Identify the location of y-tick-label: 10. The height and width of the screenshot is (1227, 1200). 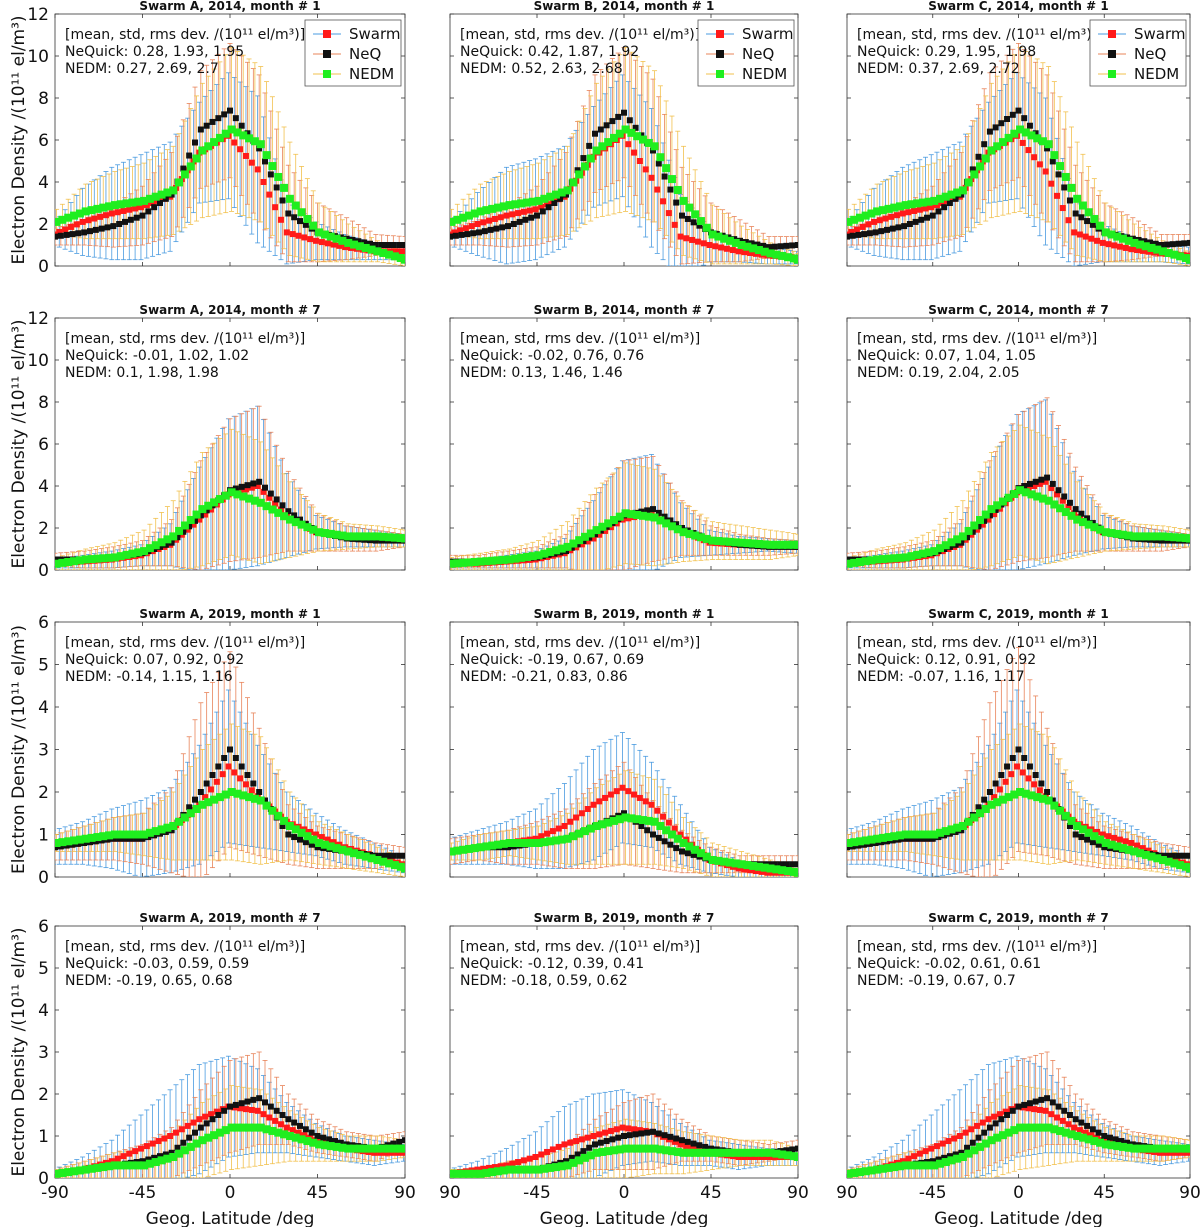
(38, 361).